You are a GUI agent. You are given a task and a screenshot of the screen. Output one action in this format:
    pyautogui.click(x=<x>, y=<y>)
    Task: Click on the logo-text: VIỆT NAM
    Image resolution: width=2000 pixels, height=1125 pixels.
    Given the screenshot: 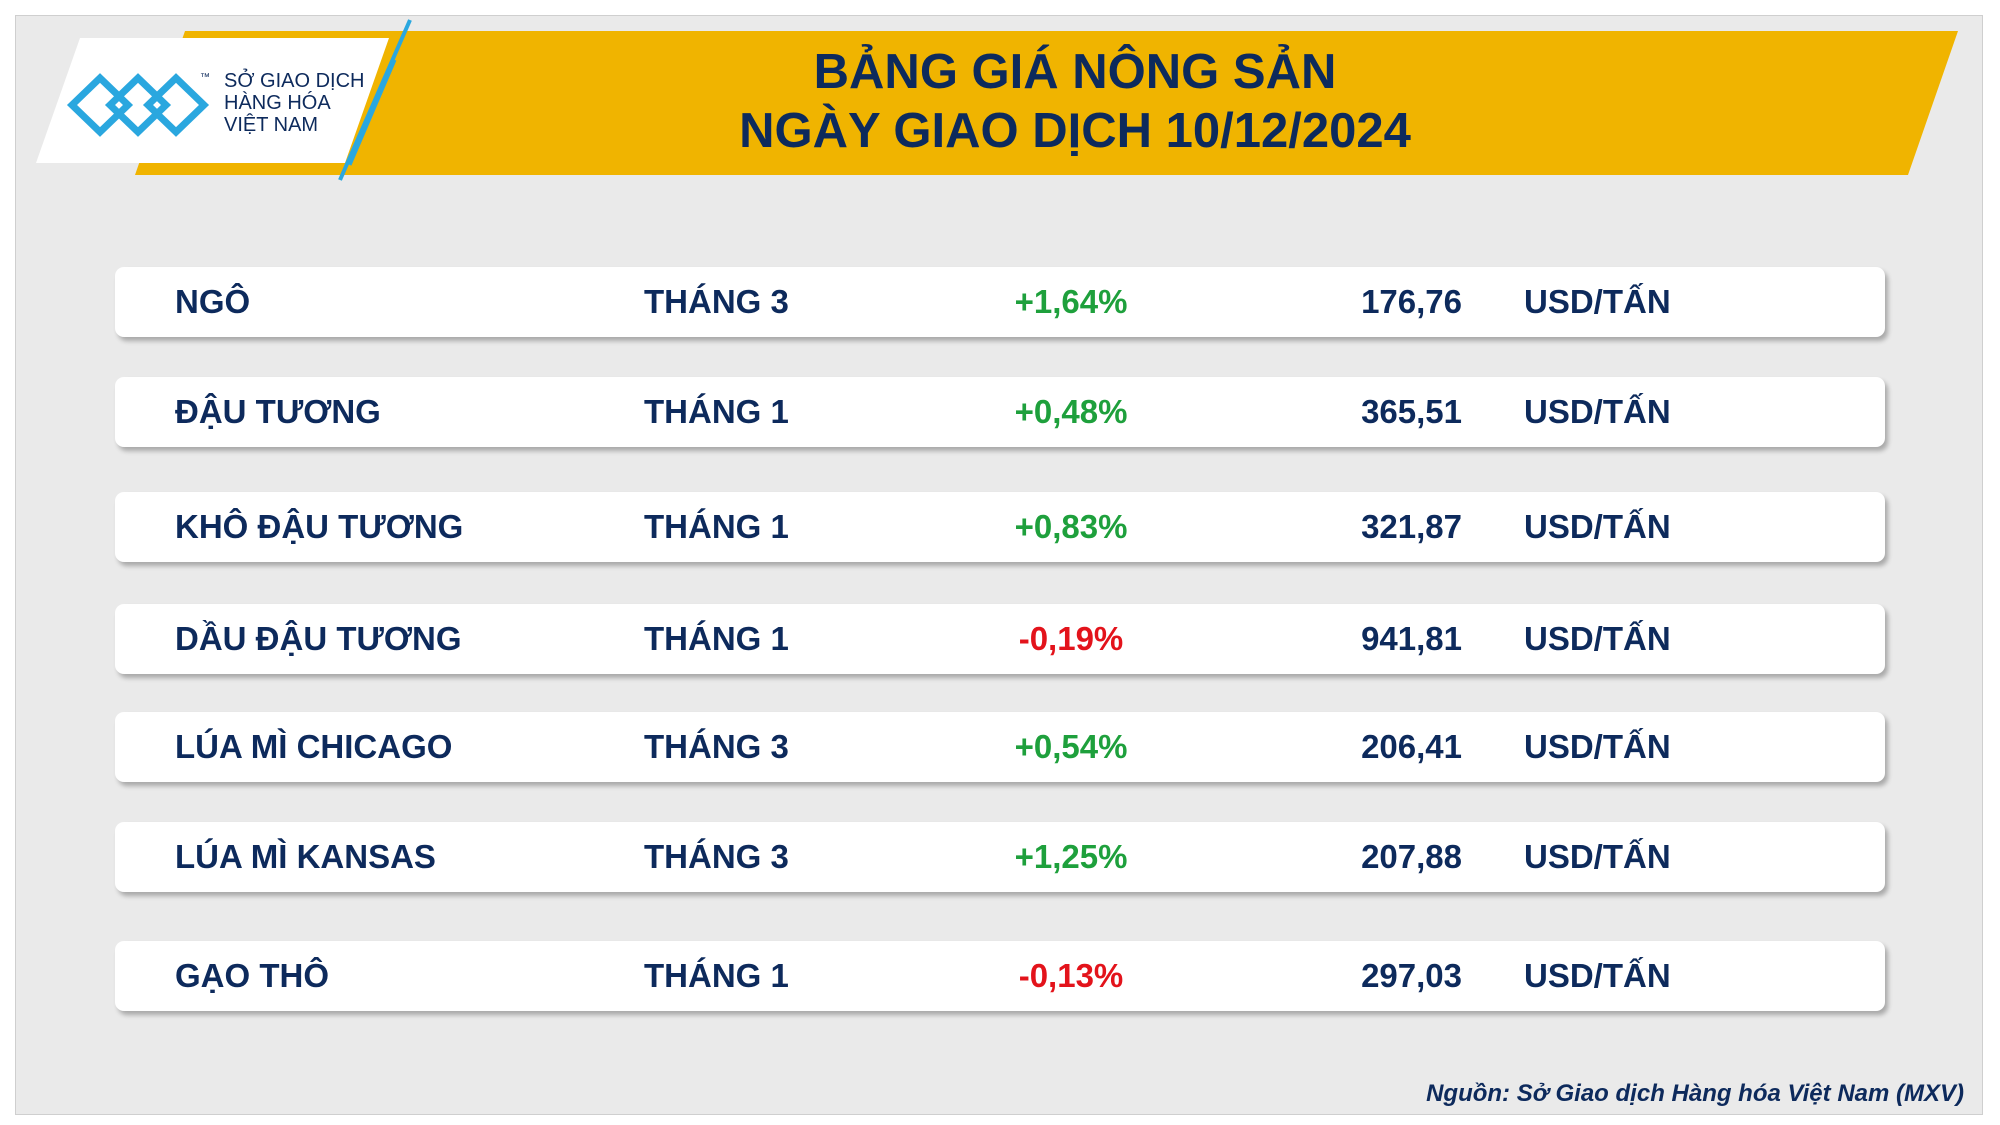 What is the action you would take?
    pyautogui.click(x=271, y=125)
    